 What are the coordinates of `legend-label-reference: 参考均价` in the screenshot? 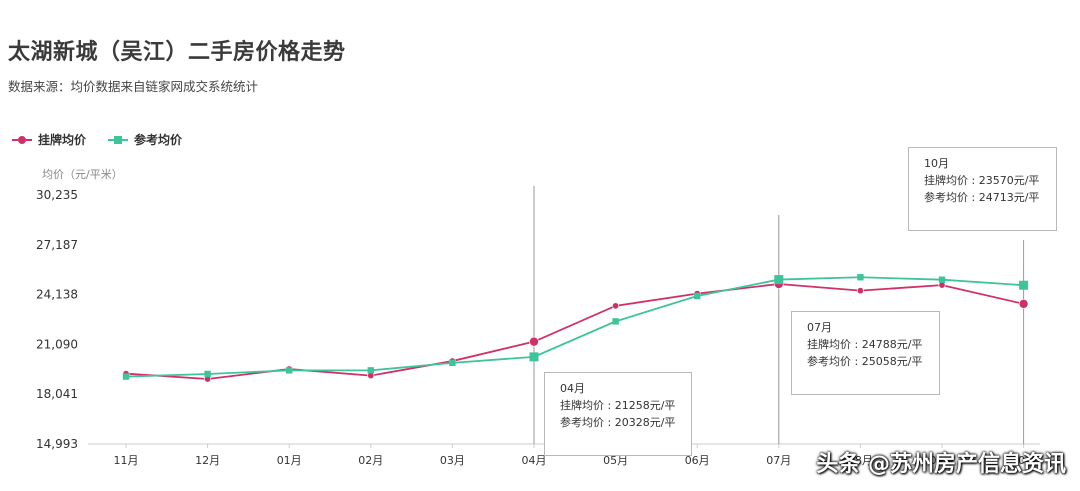 It's located at (158, 140).